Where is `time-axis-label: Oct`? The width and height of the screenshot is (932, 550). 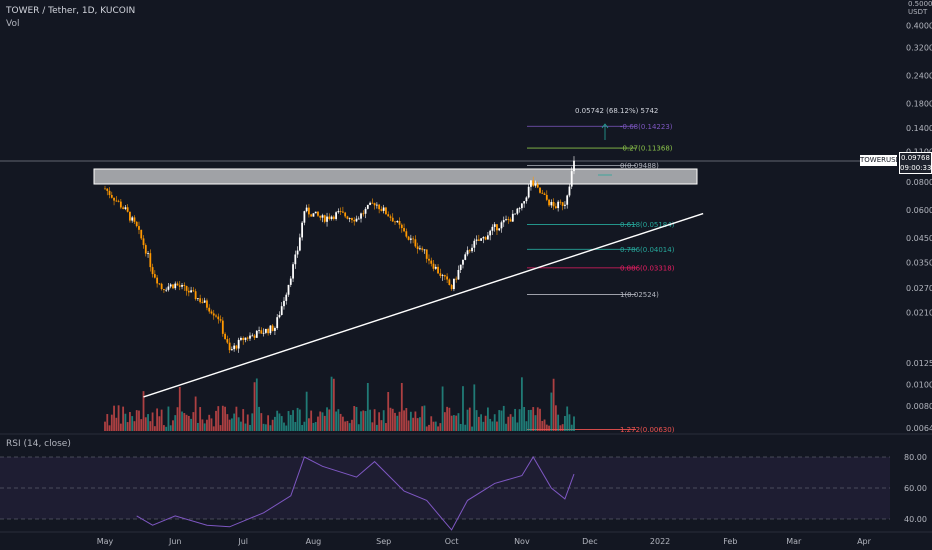
time-axis-label: Oct is located at coordinates (452, 541).